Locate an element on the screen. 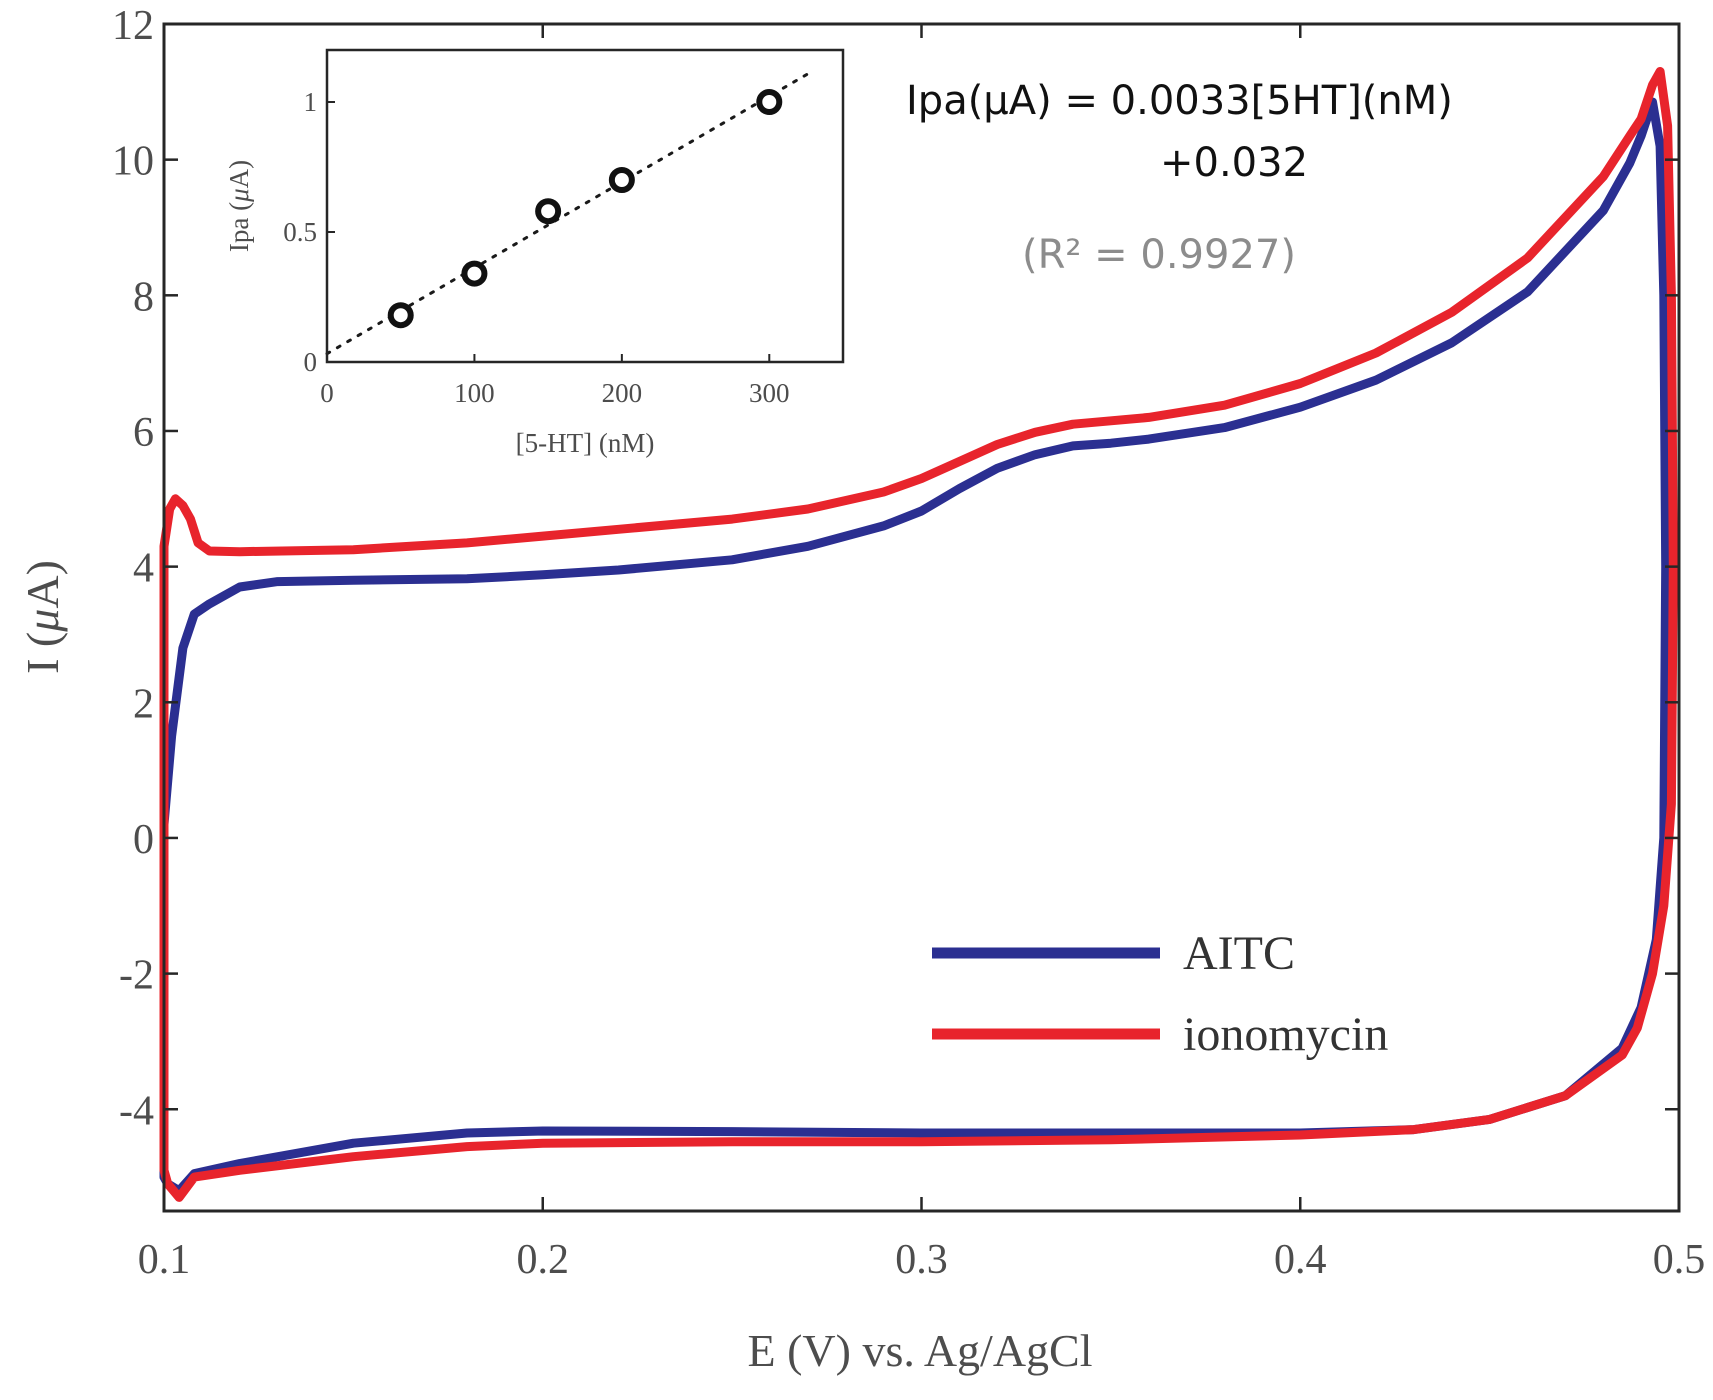  inset-y-axis-label-mu: μ is located at coordinates (239, 195).